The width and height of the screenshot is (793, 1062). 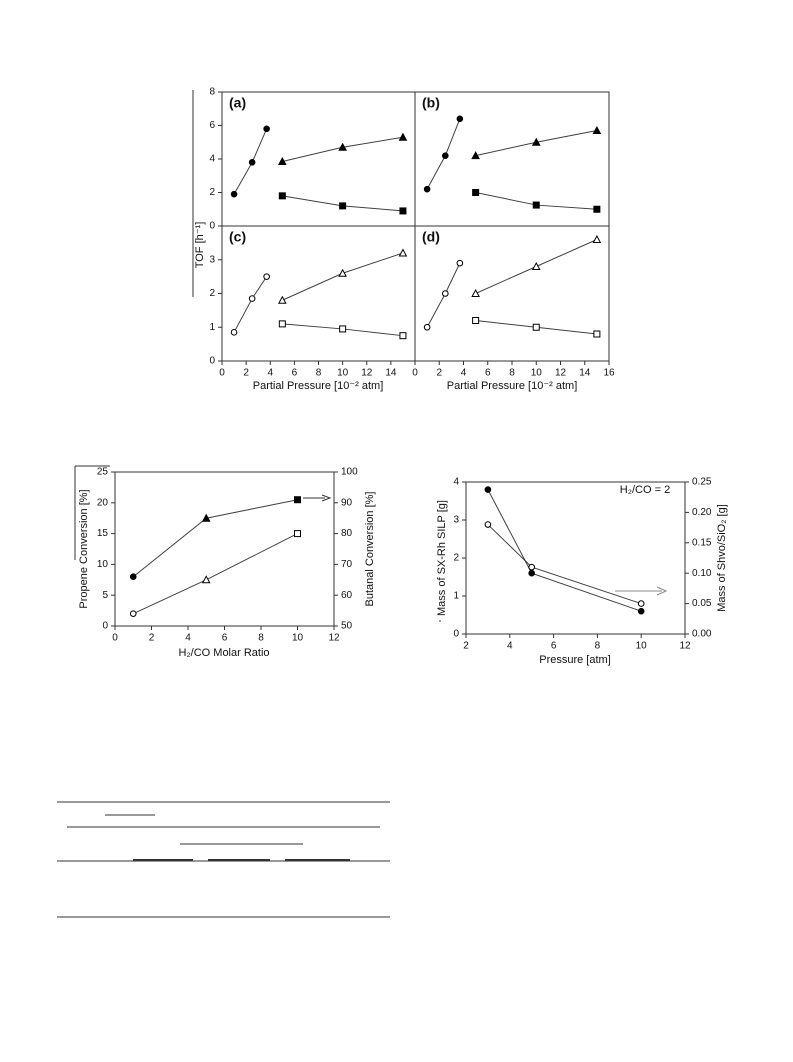 What do you see at coordinates (456, 596) in the screenshot?
I see `y-tick-label: 1` at bounding box center [456, 596].